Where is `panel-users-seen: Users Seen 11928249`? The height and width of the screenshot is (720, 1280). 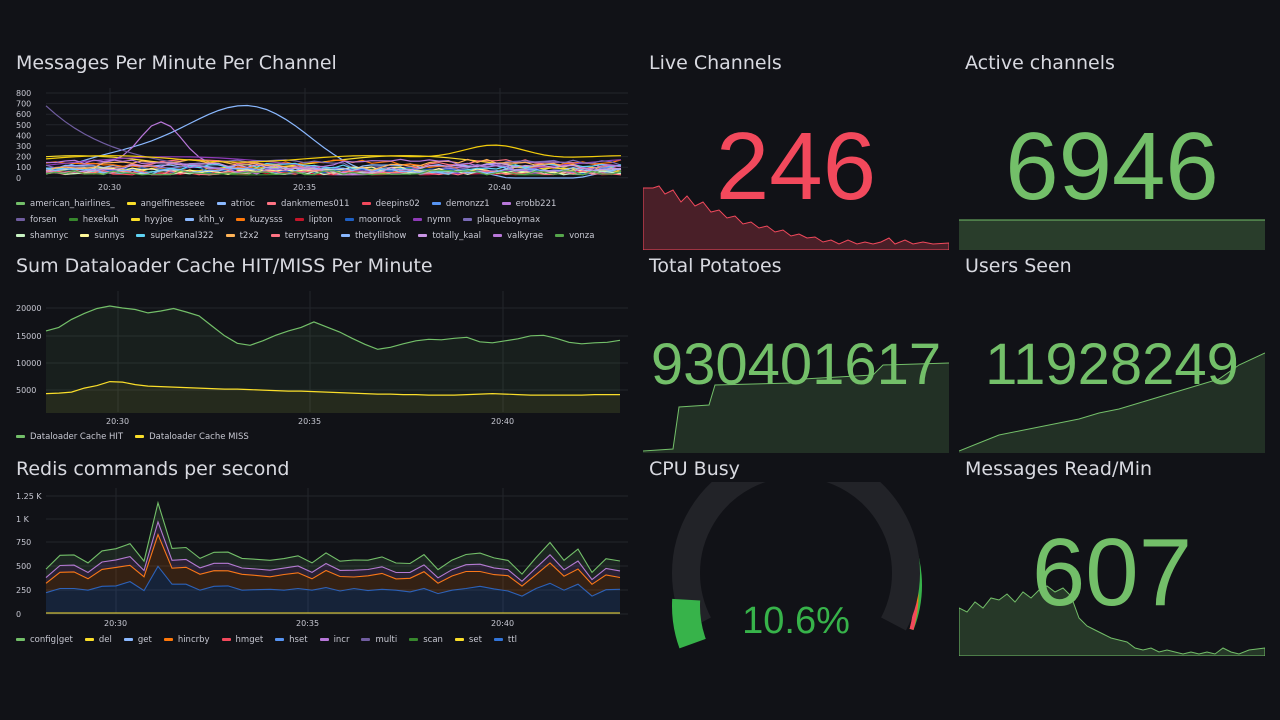 panel-users-seen: Users Seen 11928249 is located at coordinates (1112, 354).